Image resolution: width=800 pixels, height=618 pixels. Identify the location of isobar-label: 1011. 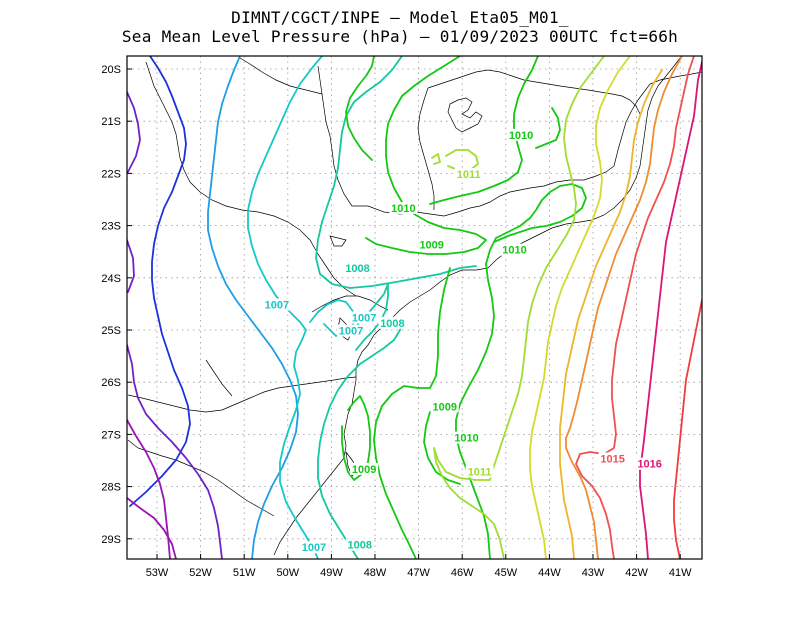
(469, 175).